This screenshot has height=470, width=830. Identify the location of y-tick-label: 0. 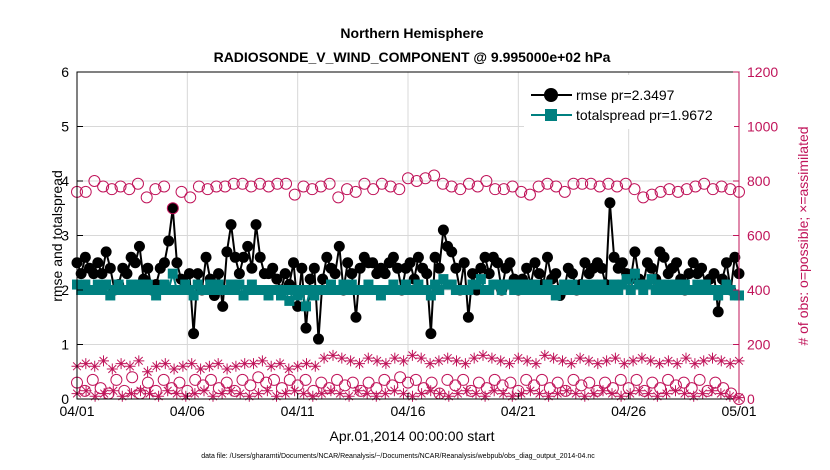
(65, 399).